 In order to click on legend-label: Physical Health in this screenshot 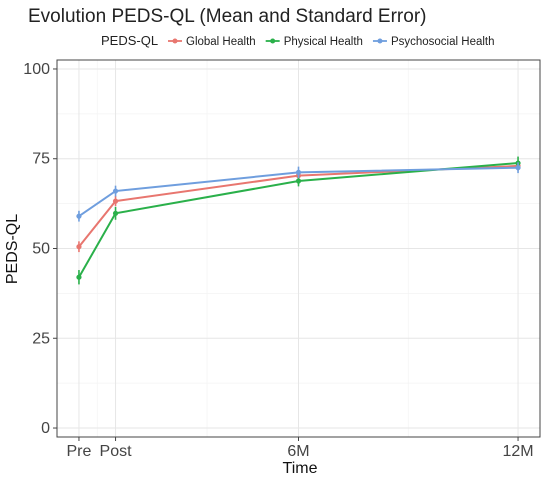, I will do `click(323, 42)`.